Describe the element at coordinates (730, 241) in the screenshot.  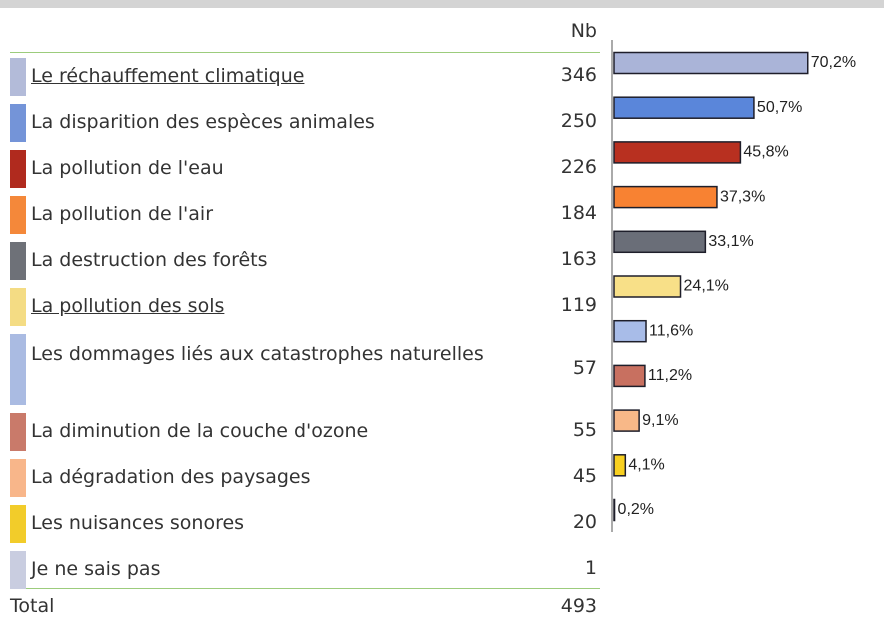
I see `value-label: 33,1%` at that location.